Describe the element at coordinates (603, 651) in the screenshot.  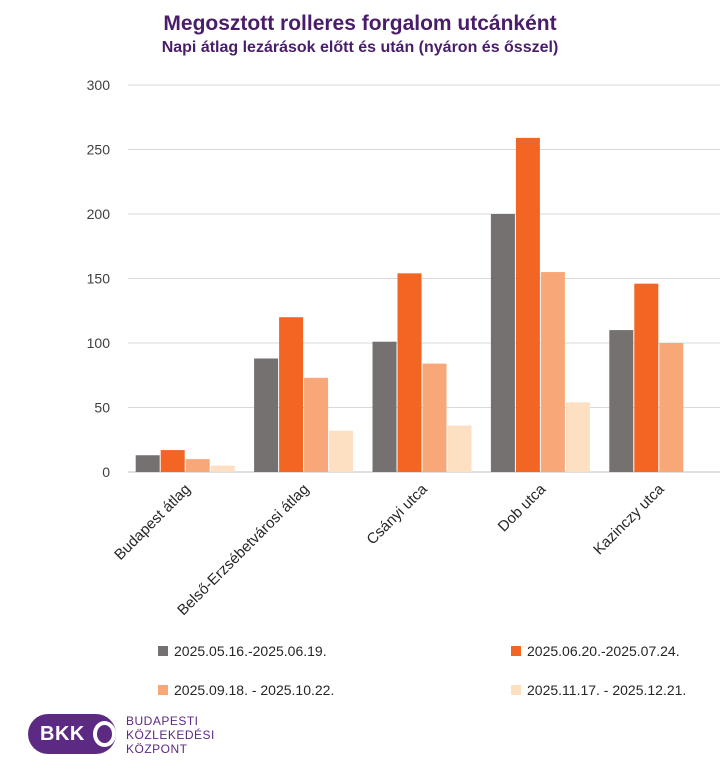
I see `legend-label-2: 2025.06.20.-2025.07.24.` at that location.